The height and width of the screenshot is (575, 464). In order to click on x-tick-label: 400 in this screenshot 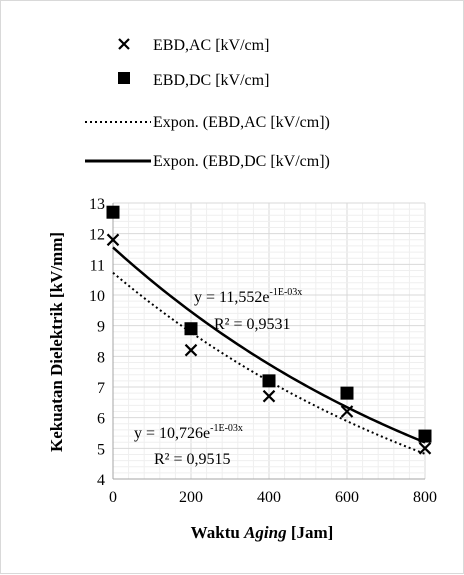, I will do `click(269, 497)`.